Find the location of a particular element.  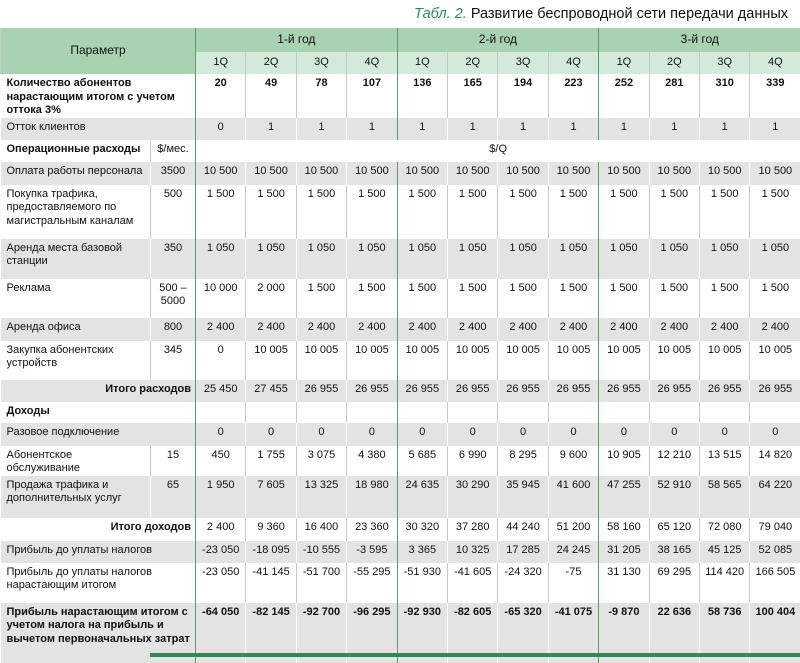

header-cell: Параметр is located at coordinates (98, 51).